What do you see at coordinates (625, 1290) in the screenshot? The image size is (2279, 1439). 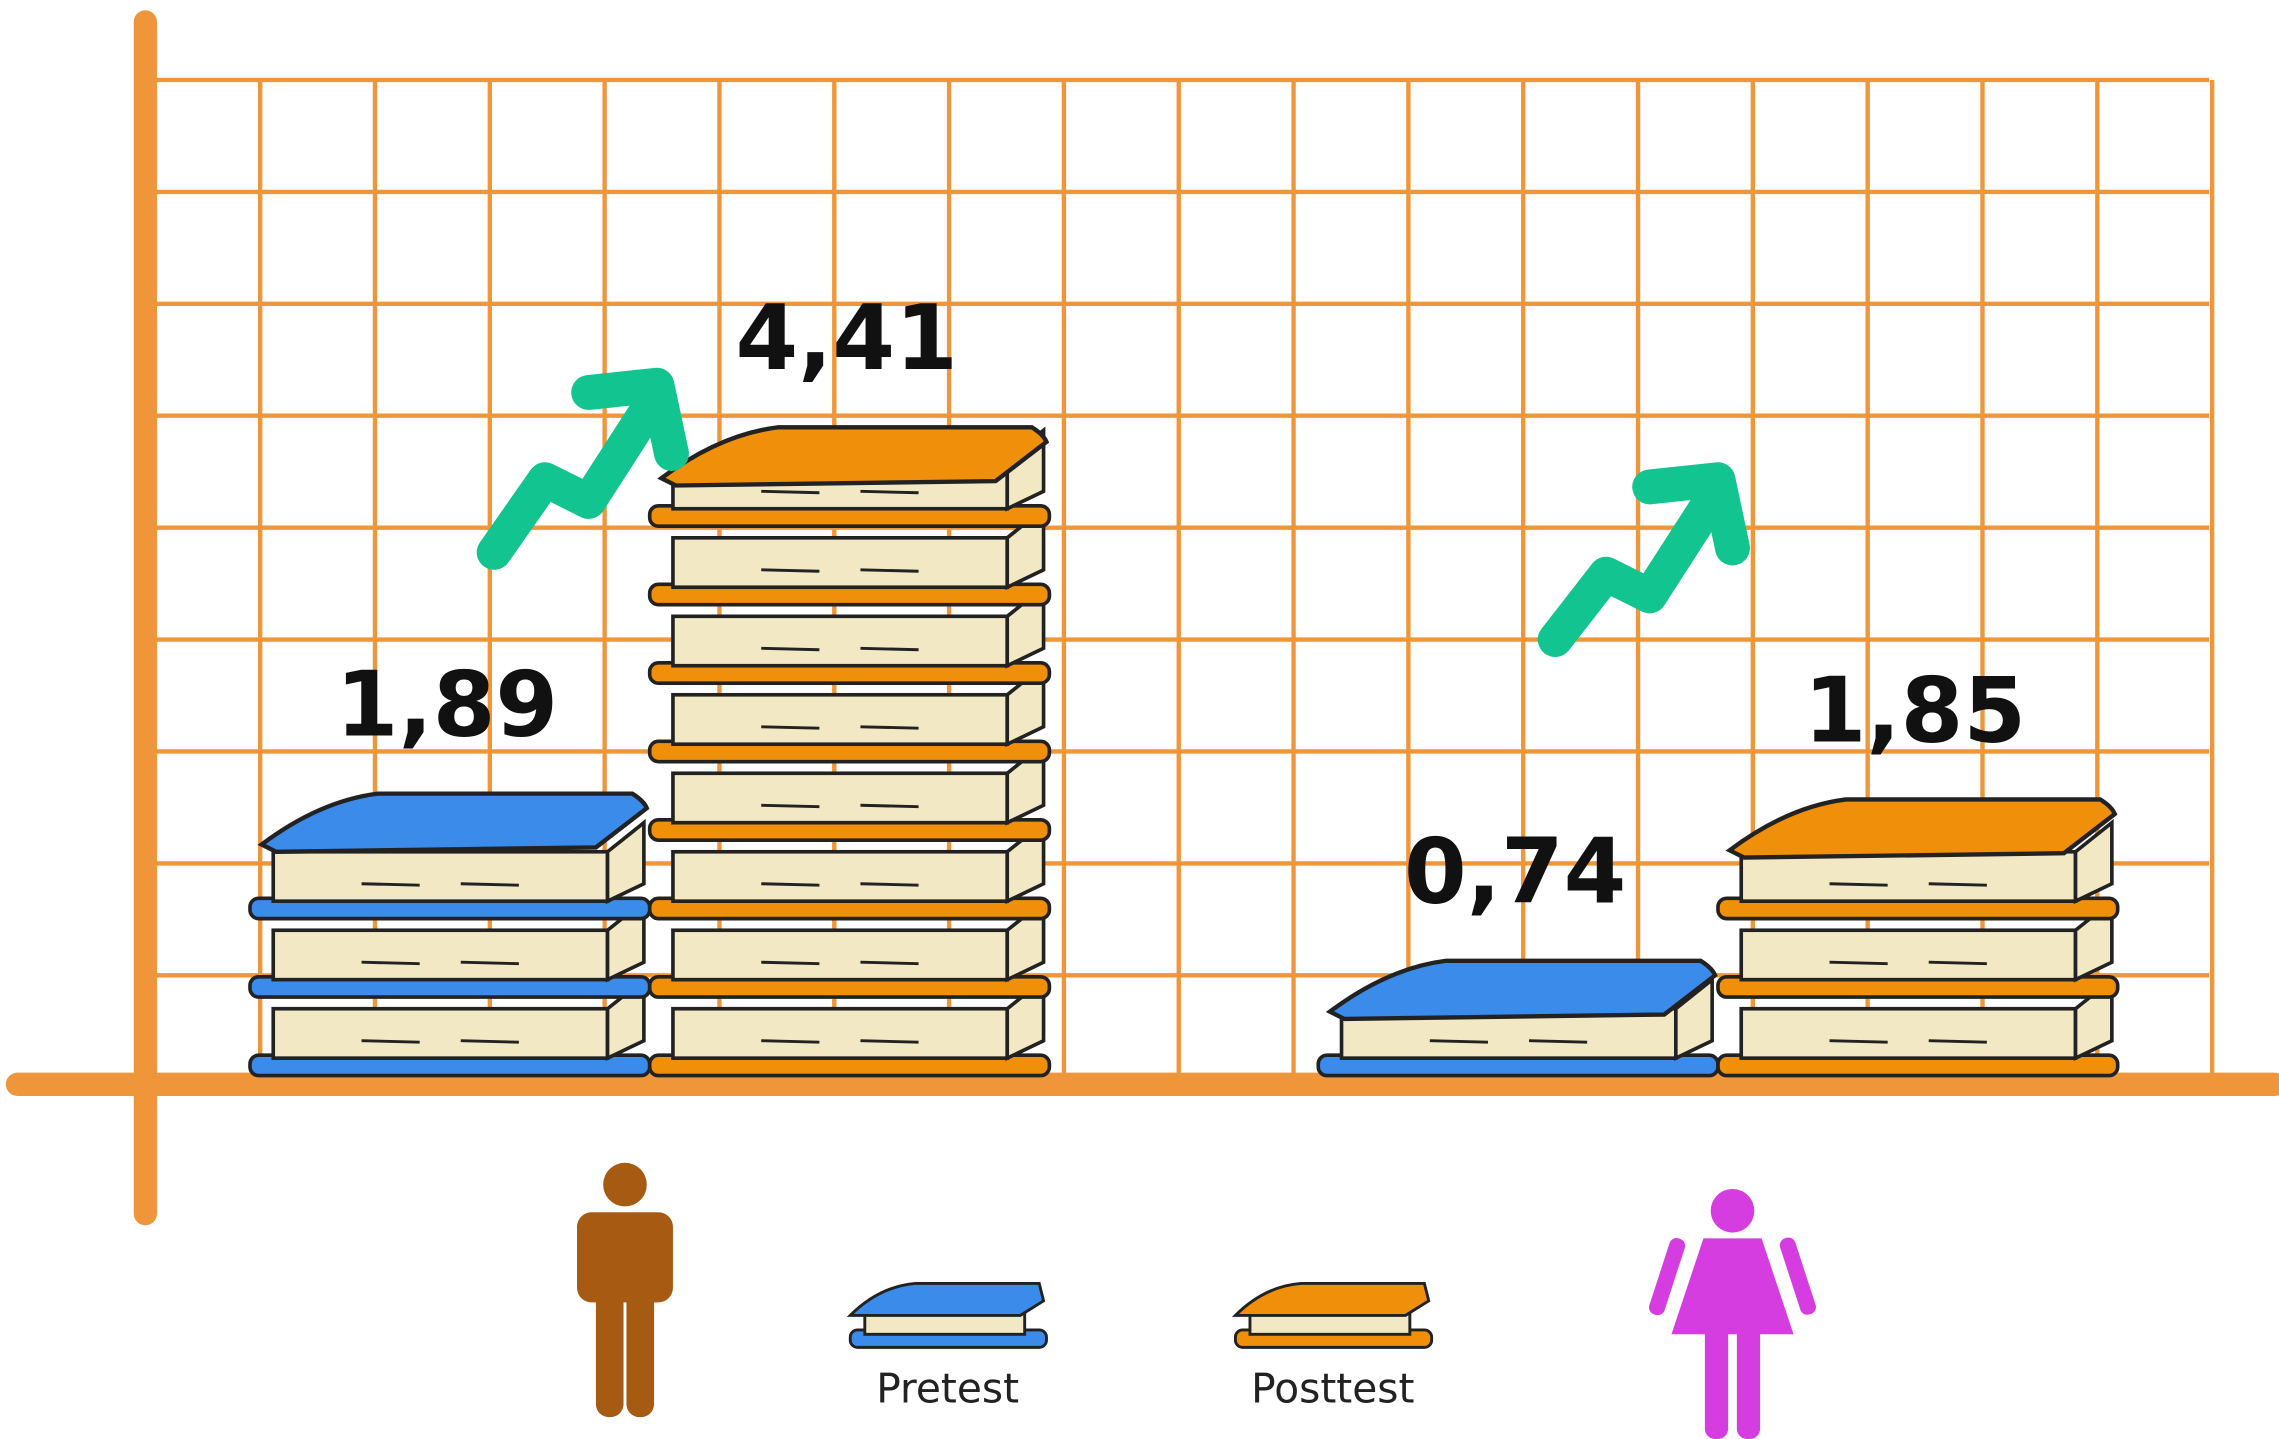 I see `male-icon` at bounding box center [625, 1290].